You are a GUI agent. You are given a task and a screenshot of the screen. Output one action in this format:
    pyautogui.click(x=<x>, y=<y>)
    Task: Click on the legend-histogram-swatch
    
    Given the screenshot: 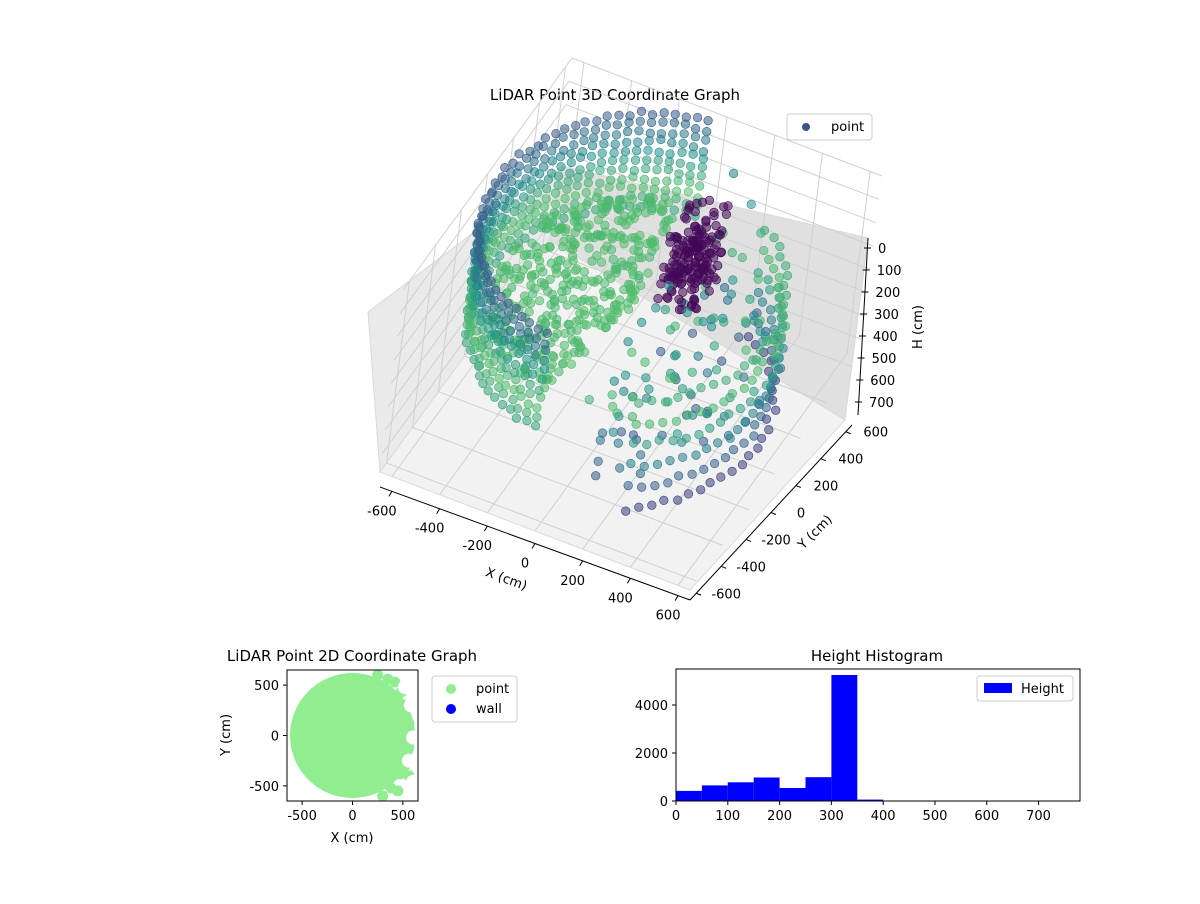 What is the action you would take?
    pyautogui.click(x=998, y=688)
    